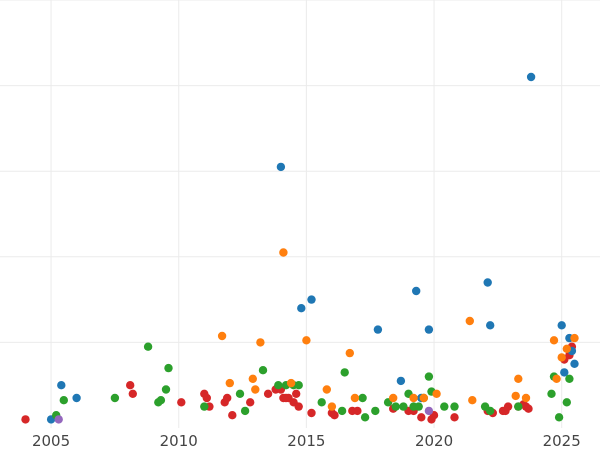 Image resolution: width=600 pixels, height=450 pixels. I want to click on x-tick-label: 2015, so click(306, 441).